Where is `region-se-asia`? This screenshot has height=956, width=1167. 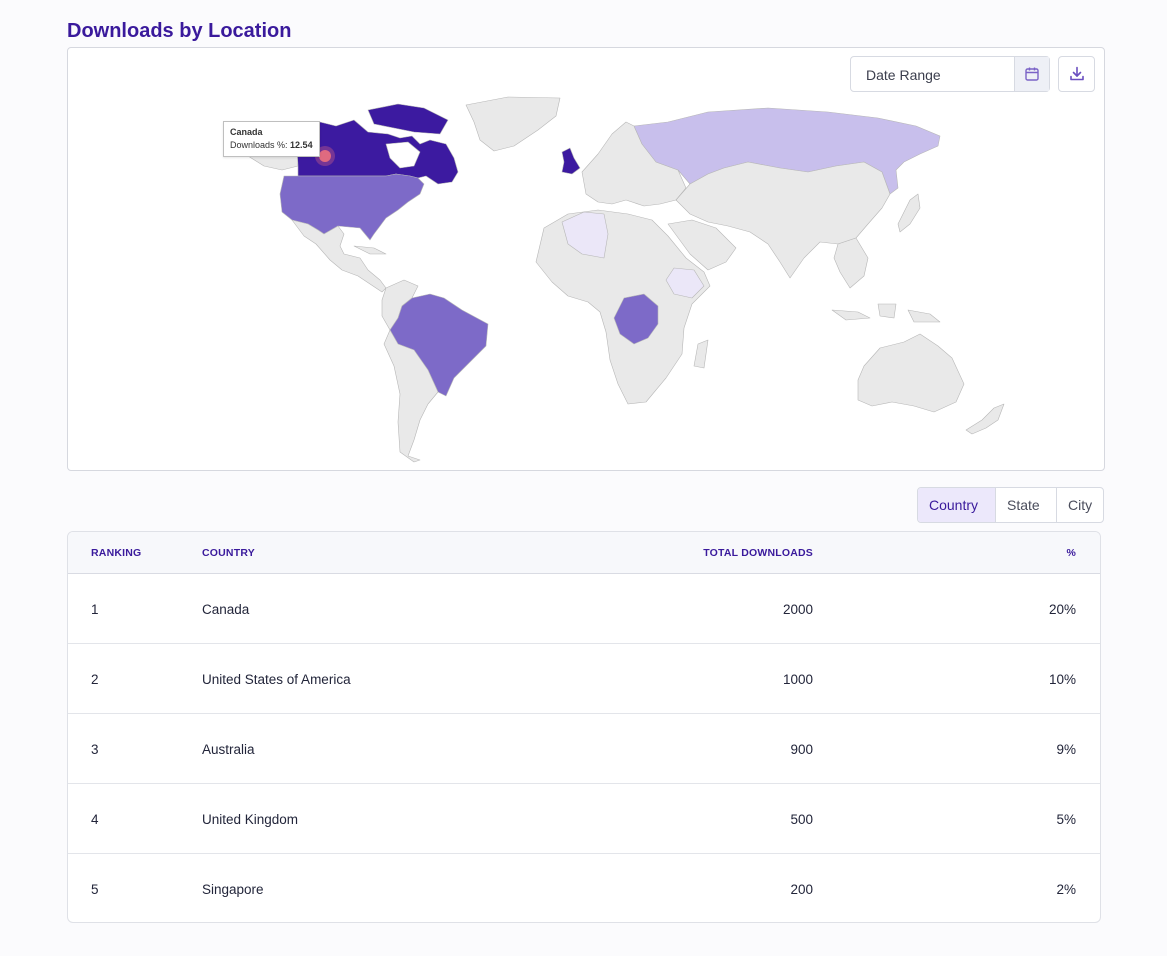 region-se-asia is located at coordinates (851, 263).